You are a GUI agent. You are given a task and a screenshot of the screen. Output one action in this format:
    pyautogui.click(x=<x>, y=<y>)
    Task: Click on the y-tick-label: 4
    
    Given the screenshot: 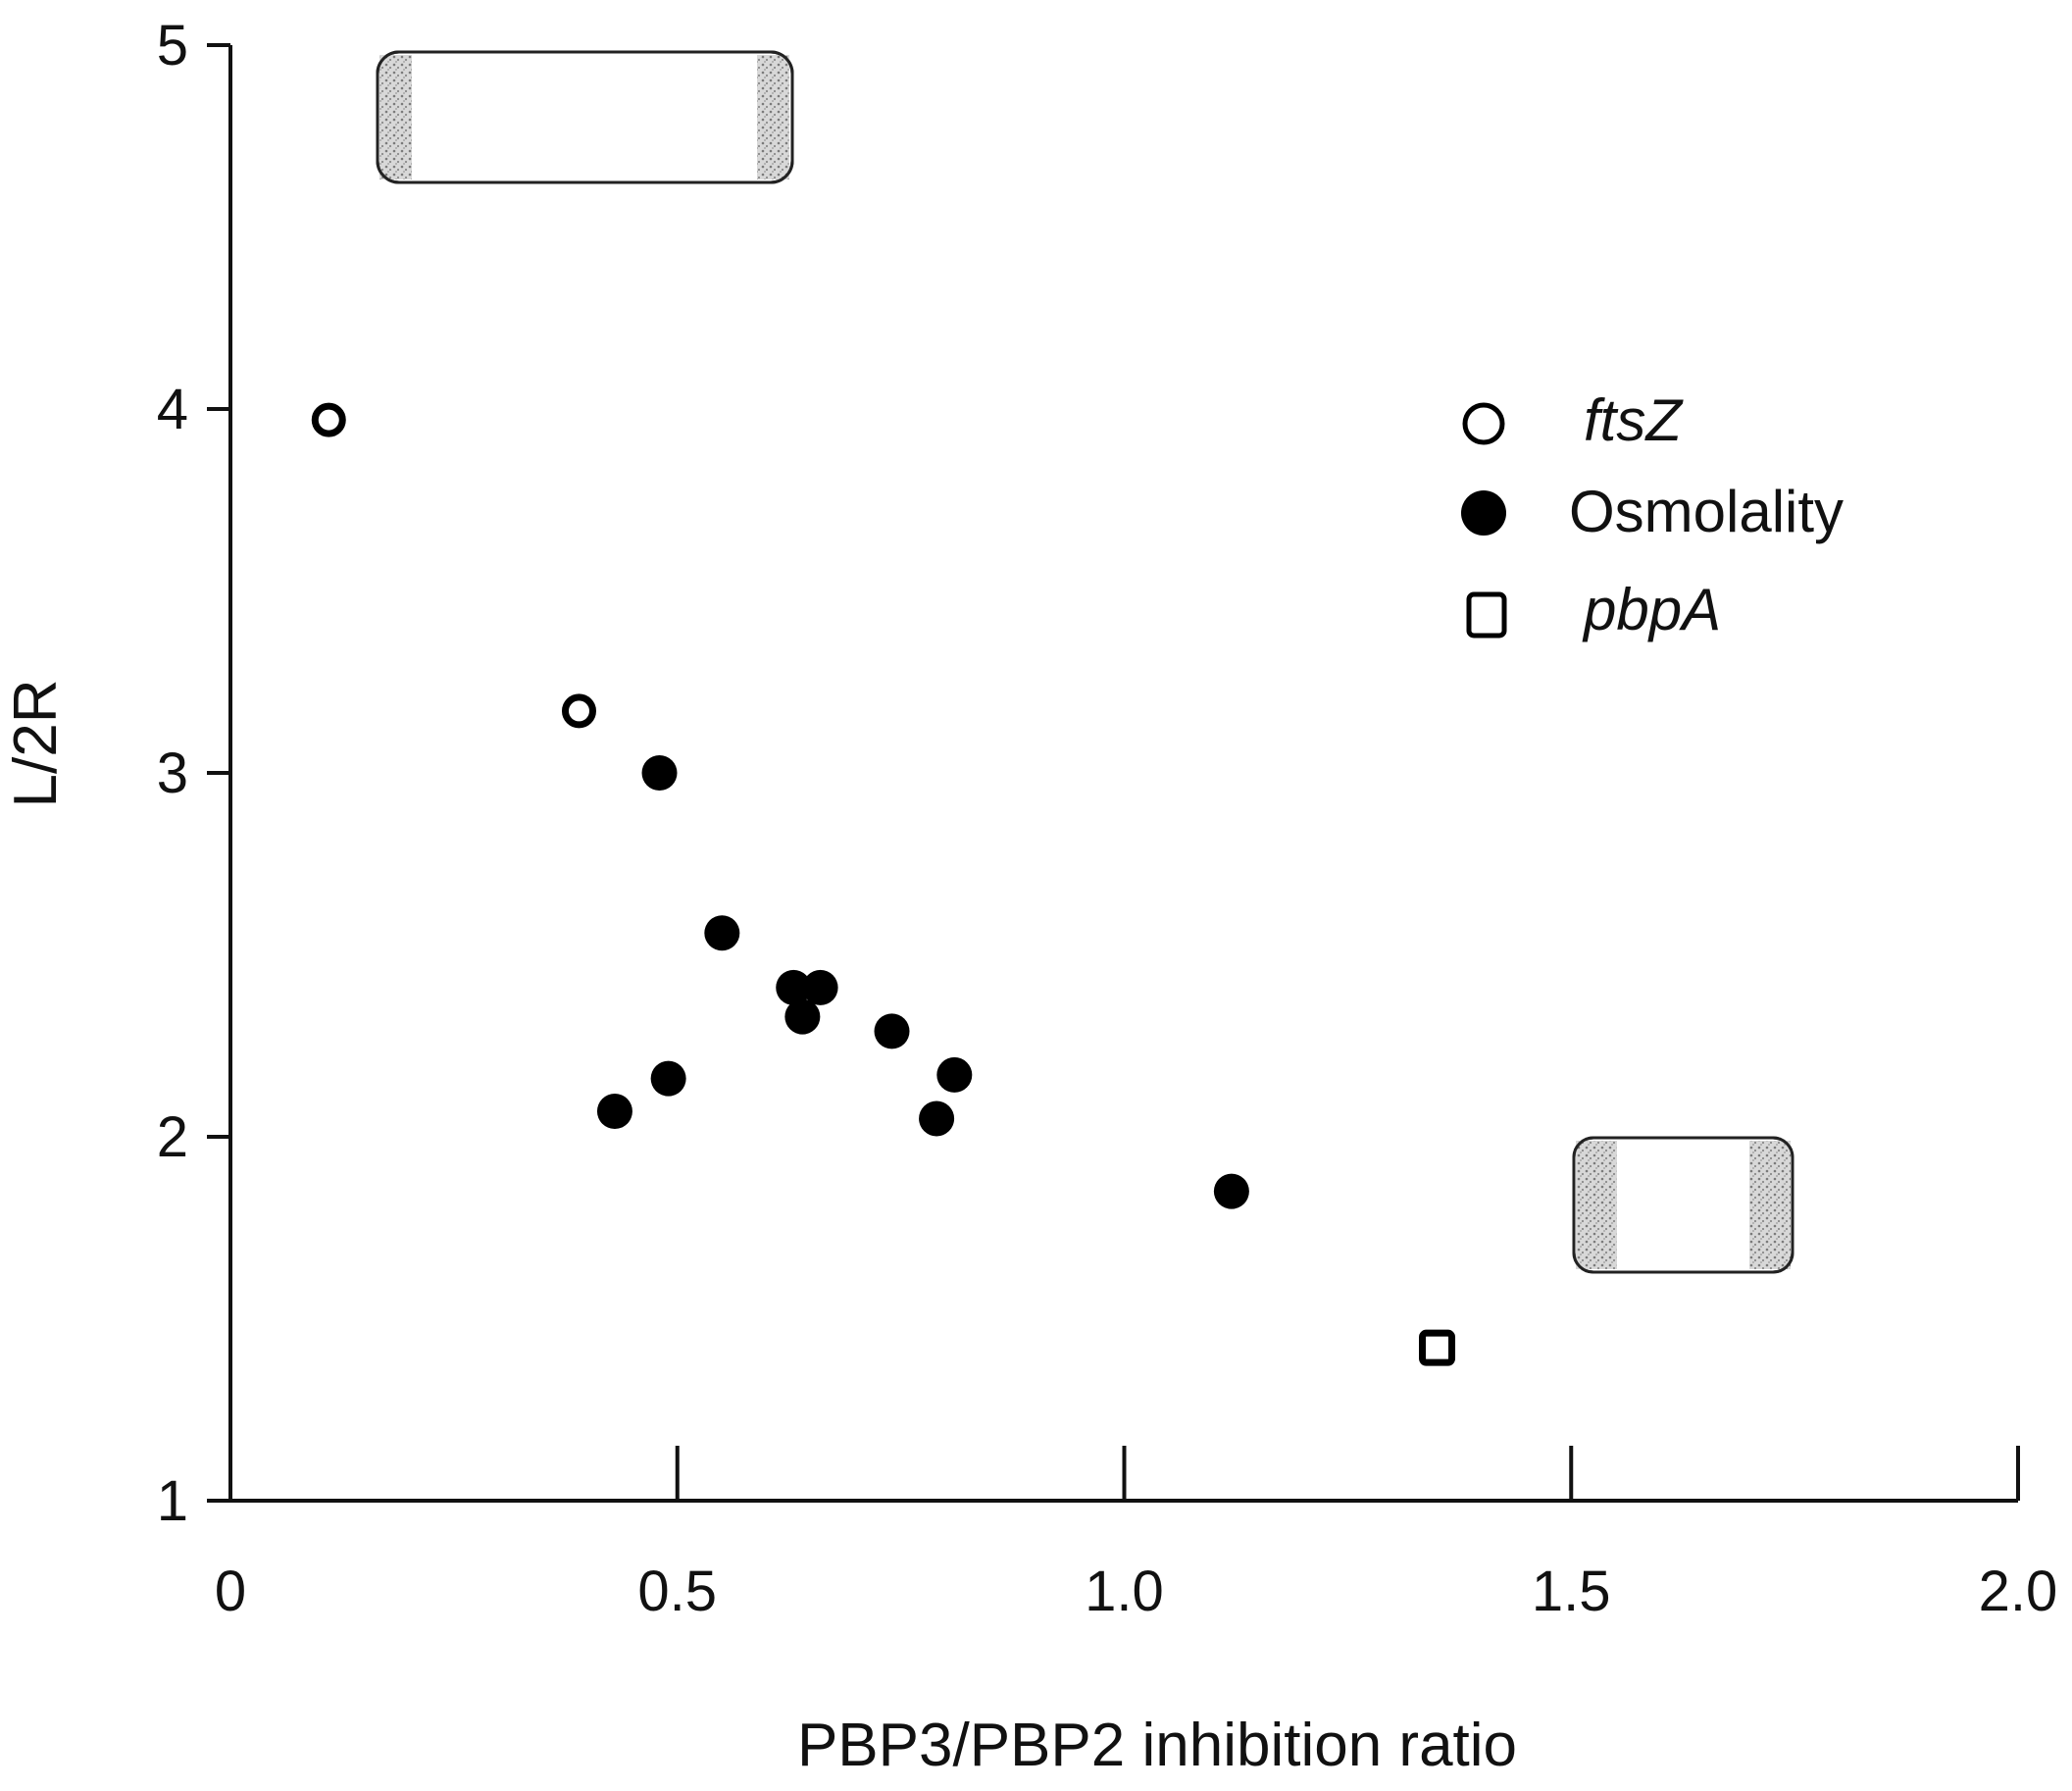 What is the action you would take?
    pyautogui.click(x=172, y=409)
    